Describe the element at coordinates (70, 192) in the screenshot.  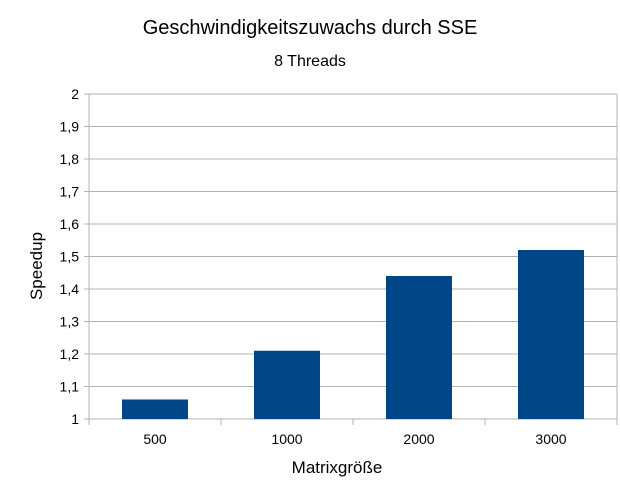
I see `y-tick-label: 1,7` at that location.